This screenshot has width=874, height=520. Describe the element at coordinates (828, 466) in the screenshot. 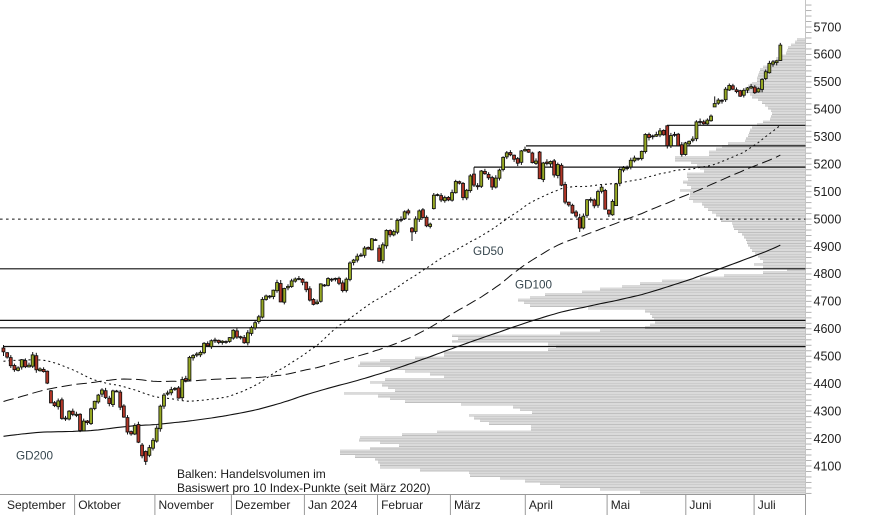

I see `svg-text: 4100` at that location.